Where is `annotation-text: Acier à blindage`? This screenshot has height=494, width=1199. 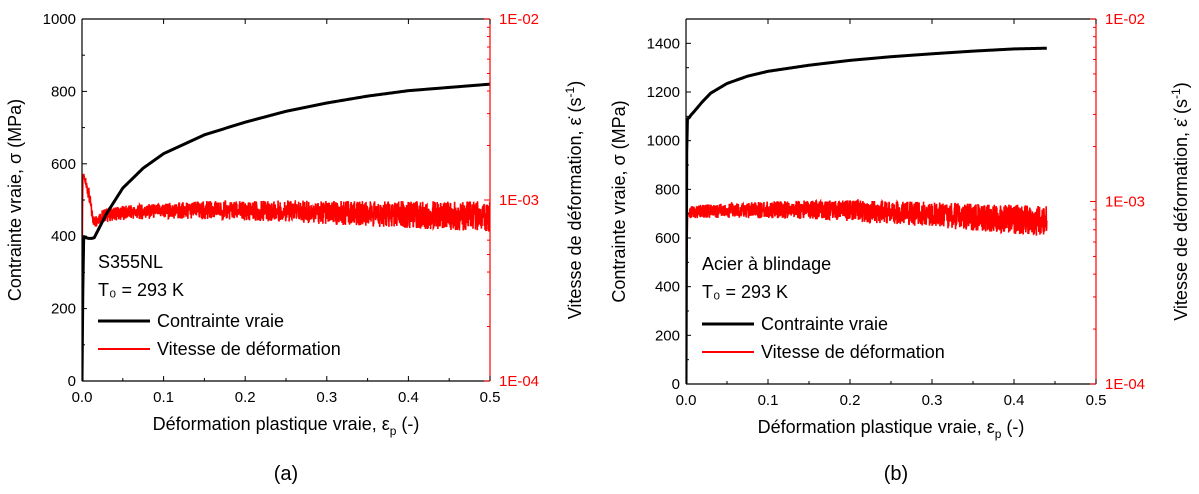 annotation-text: Acier à blindage is located at coordinates (766, 264).